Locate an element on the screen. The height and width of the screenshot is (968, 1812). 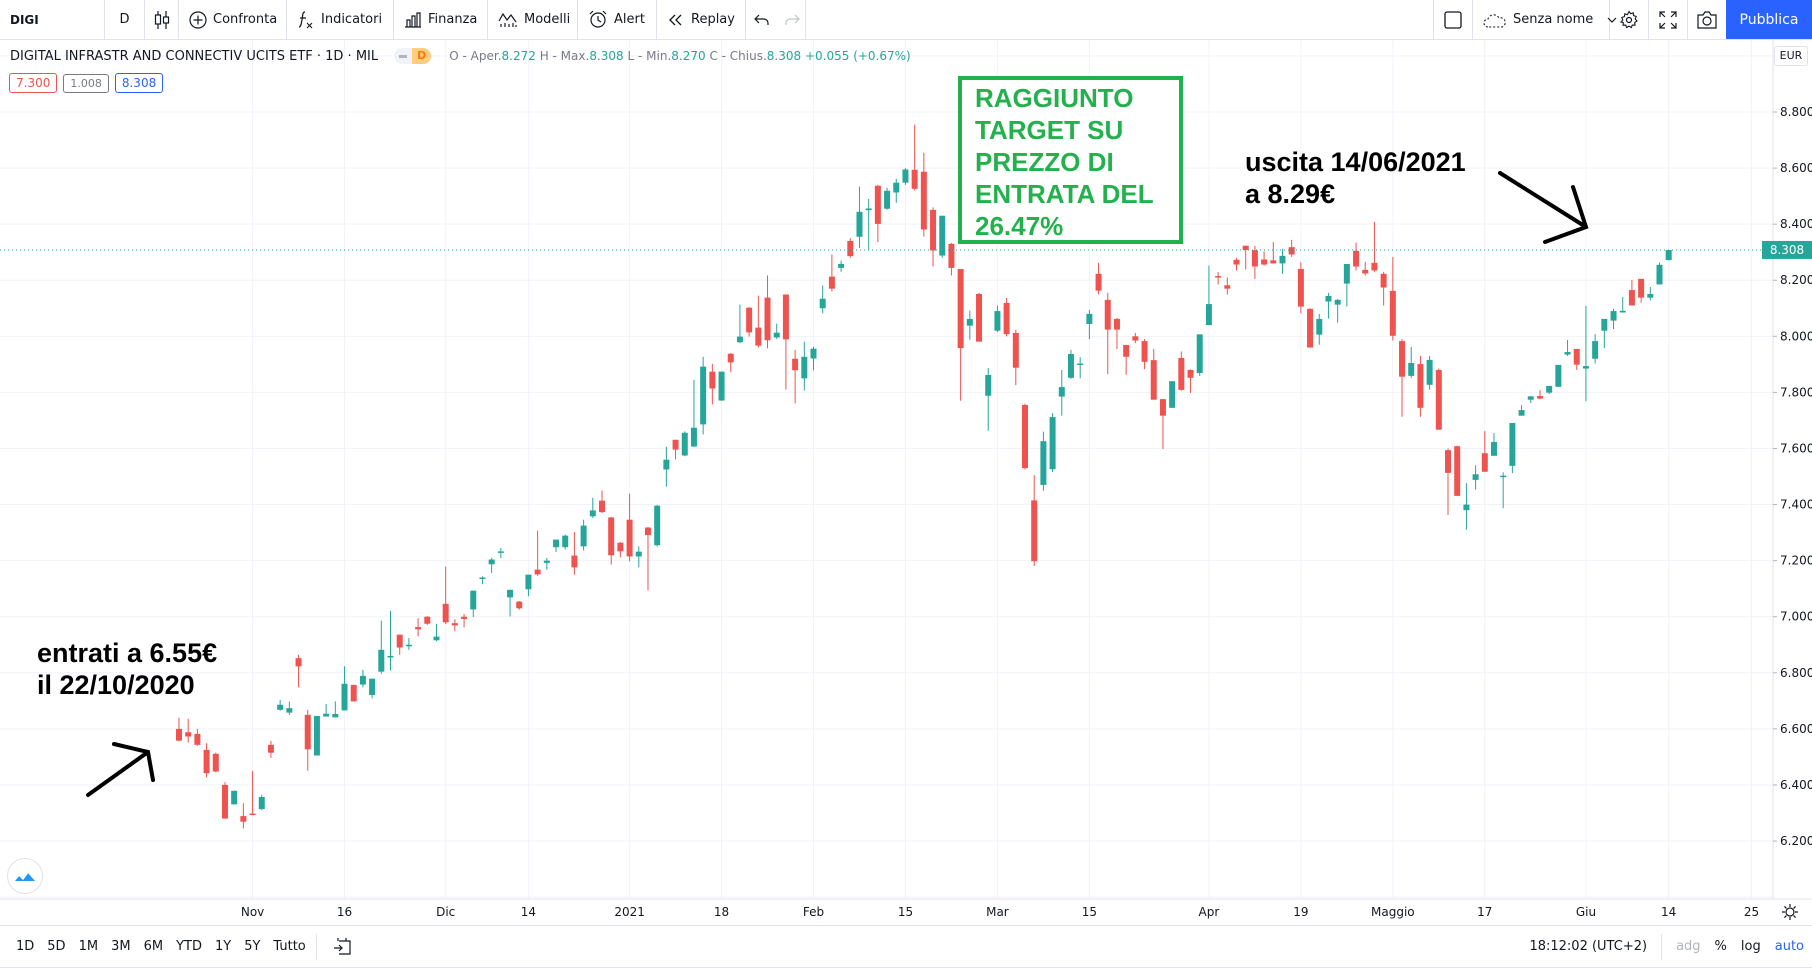
replay-button: Replay is located at coordinates (701, 19).